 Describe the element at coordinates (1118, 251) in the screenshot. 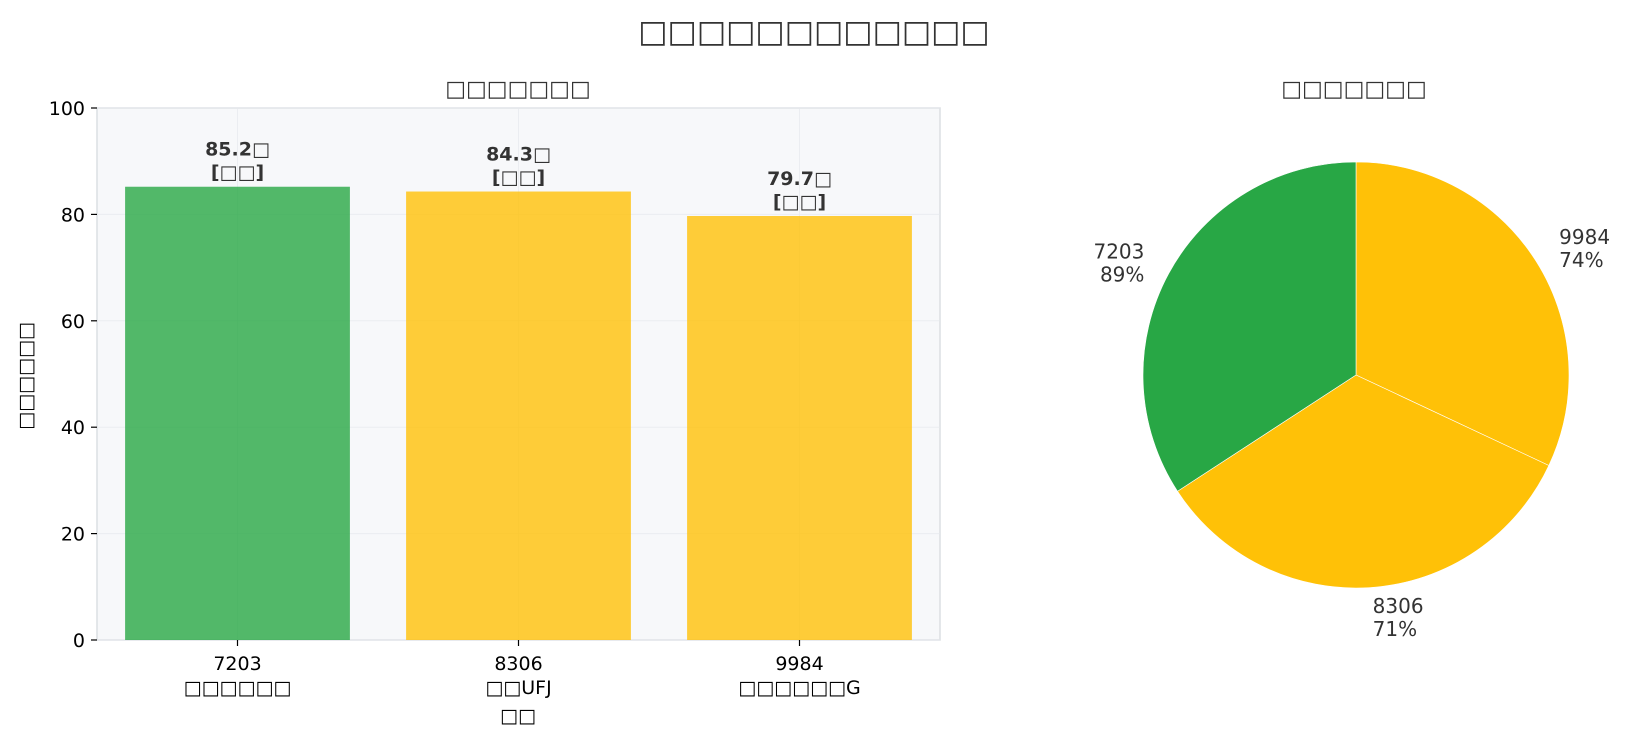

I see `pie-slice-label: 7203` at that location.